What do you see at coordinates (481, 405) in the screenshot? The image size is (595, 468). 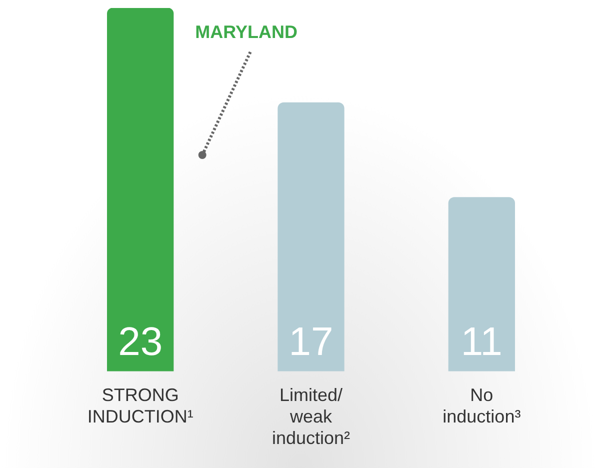 I see `x-tick-label: No induction³` at bounding box center [481, 405].